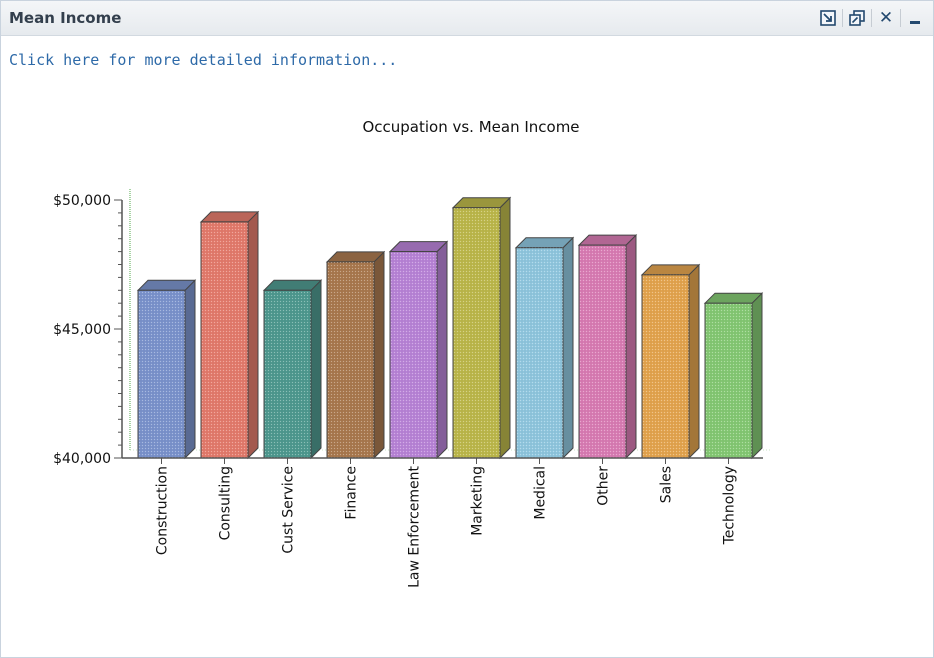 The width and height of the screenshot is (934, 658). What do you see at coordinates (82, 201) in the screenshot?
I see `y-tick-label: $50,000` at bounding box center [82, 201].